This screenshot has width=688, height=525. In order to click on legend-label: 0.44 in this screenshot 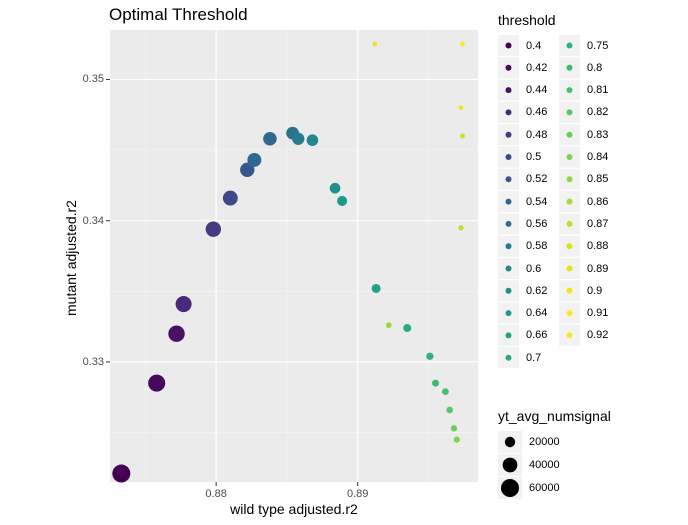, I will do `click(537, 90)`.